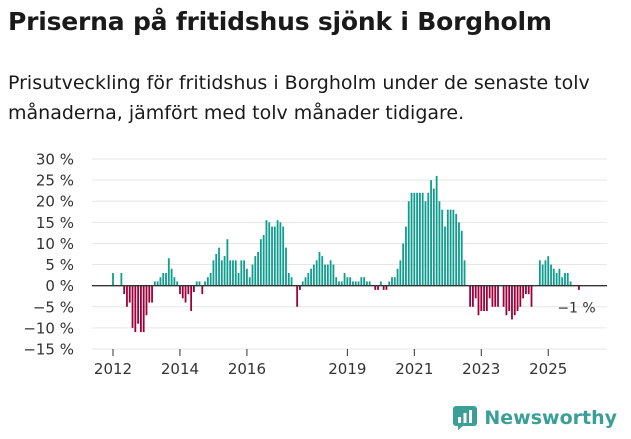  I want to click on brand-name: Newsworthy, so click(550, 418).